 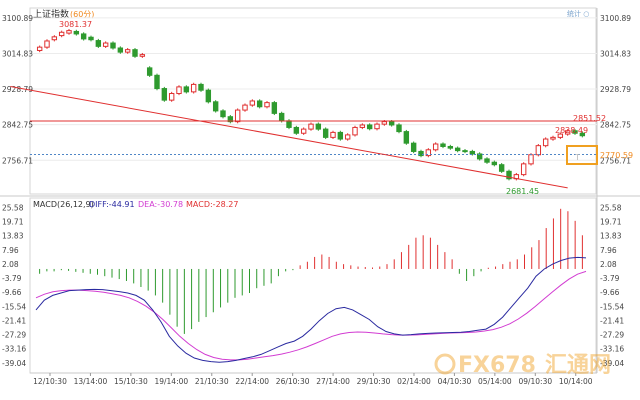 What do you see at coordinates (589, 118) in the screenshot?
I see `resistance-label: 2851.52` at bounding box center [589, 118].